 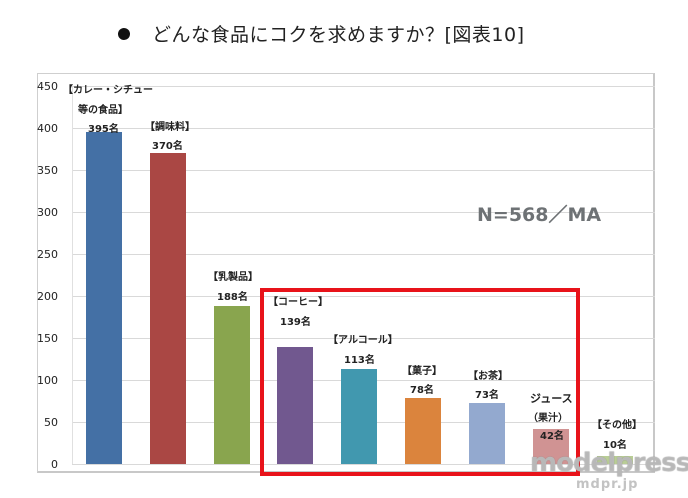 What do you see at coordinates (487, 433) in the screenshot?
I see `bar-tea` at bounding box center [487, 433].